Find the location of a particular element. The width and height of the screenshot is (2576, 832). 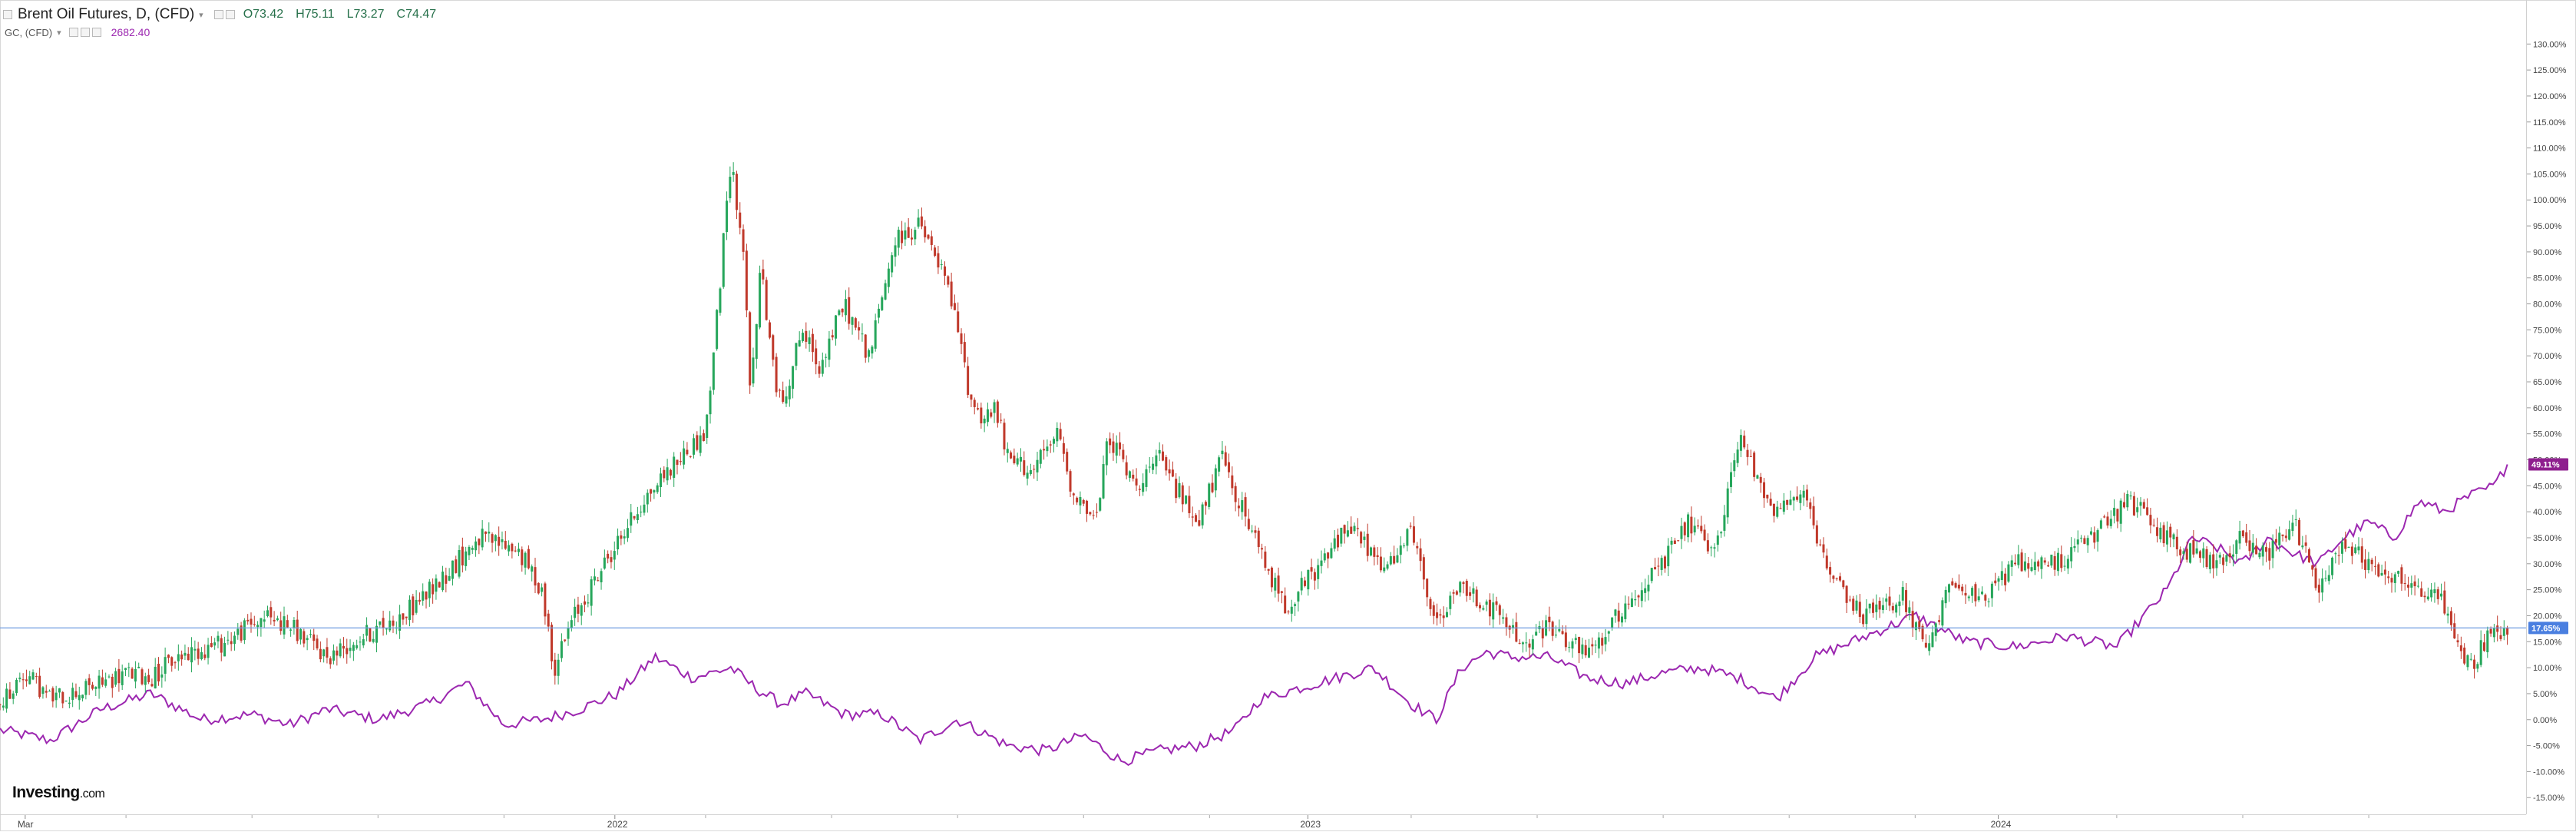

x-tick-label: 2022 is located at coordinates (617, 824).